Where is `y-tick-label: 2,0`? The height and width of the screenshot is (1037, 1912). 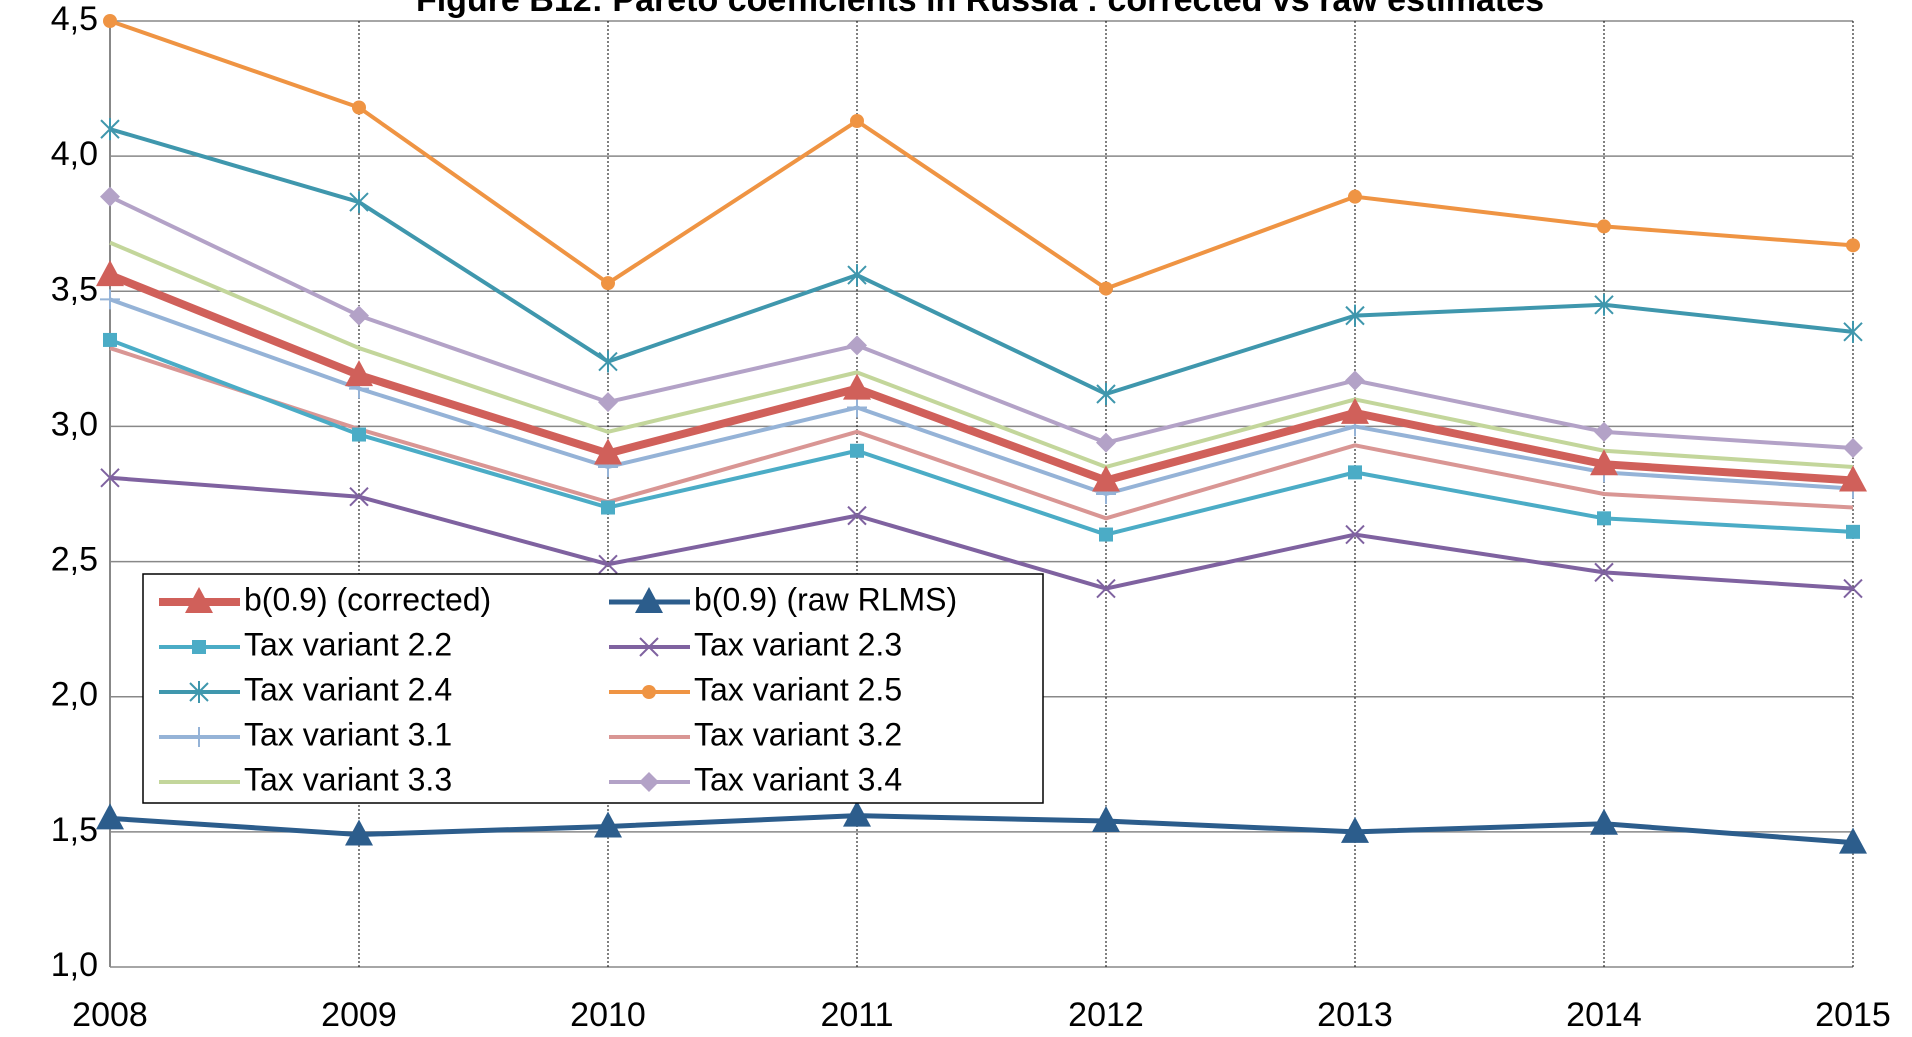 y-tick-label: 2,0 is located at coordinates (74, 695).